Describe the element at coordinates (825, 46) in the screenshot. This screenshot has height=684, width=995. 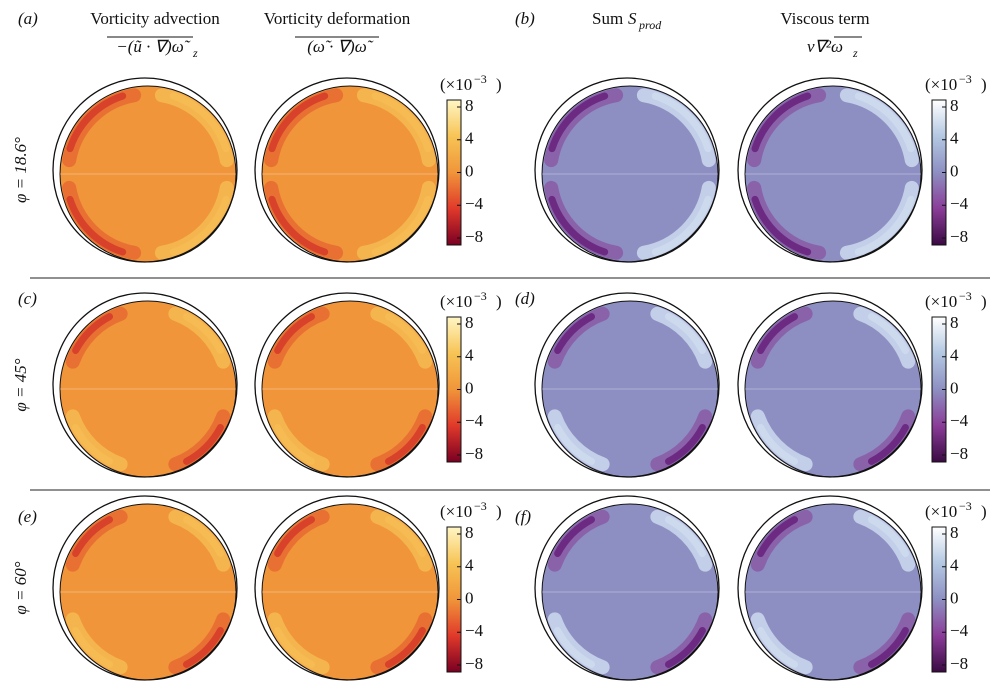
I see `header-formula: ν∇²ω` at that location.